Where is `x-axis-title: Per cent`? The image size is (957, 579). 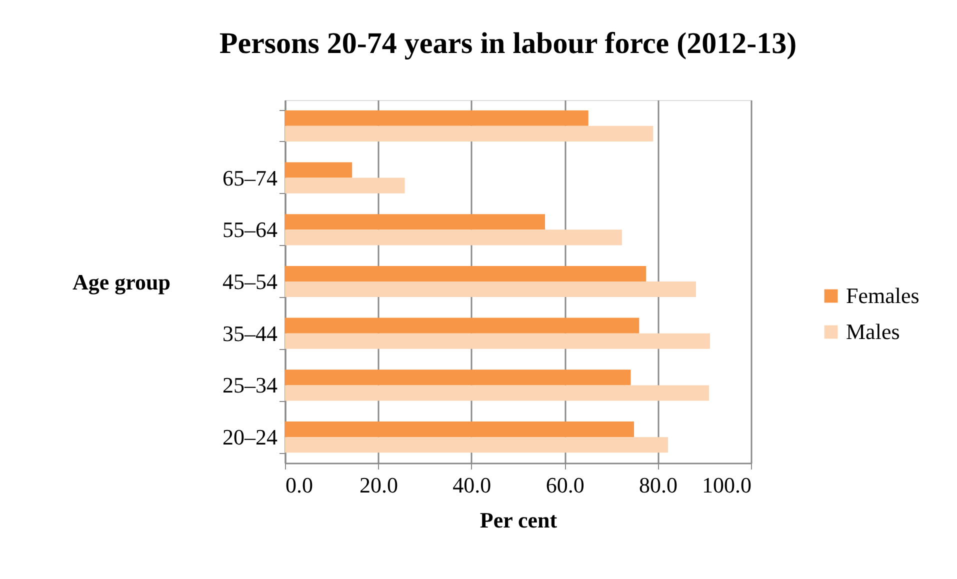
x-axis-title: Per cent is located at coordinates (519, 520).